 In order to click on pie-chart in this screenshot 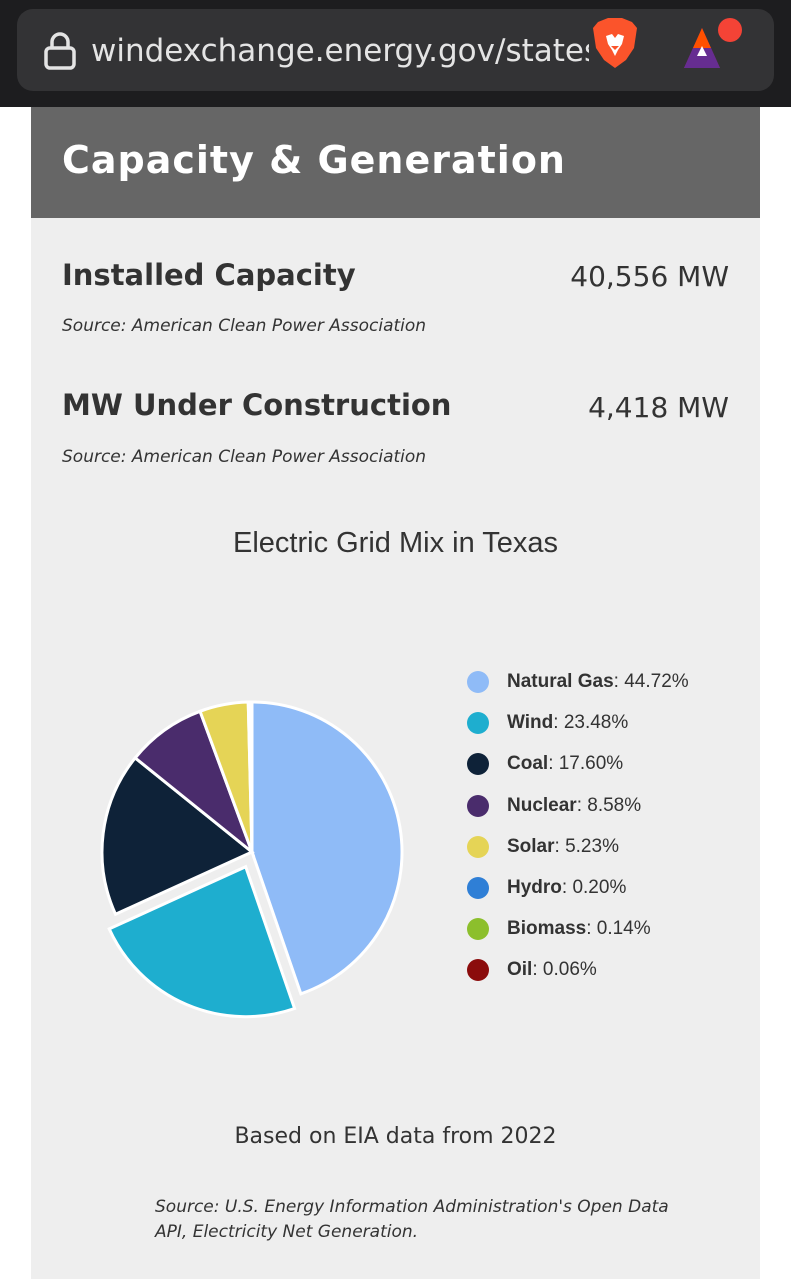, I will do `click(252, 859)`.